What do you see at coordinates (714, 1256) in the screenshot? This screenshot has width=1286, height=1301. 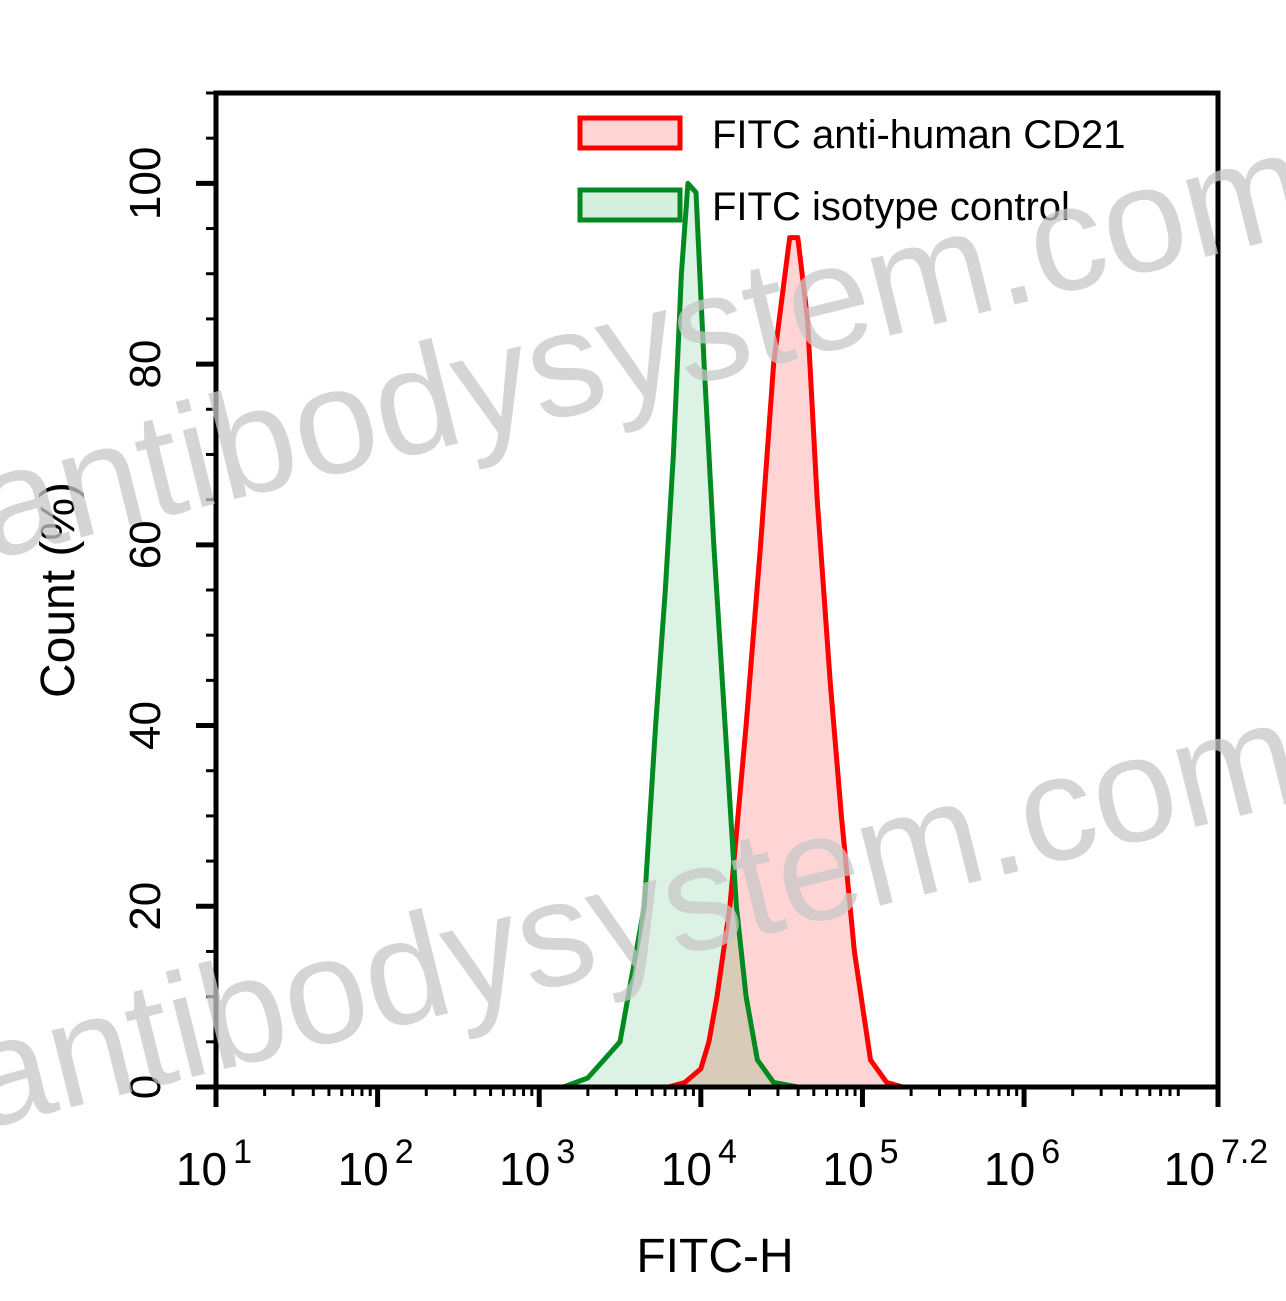 I see `x-axis-title: FITC-H` at bounding box center [714, 1256].